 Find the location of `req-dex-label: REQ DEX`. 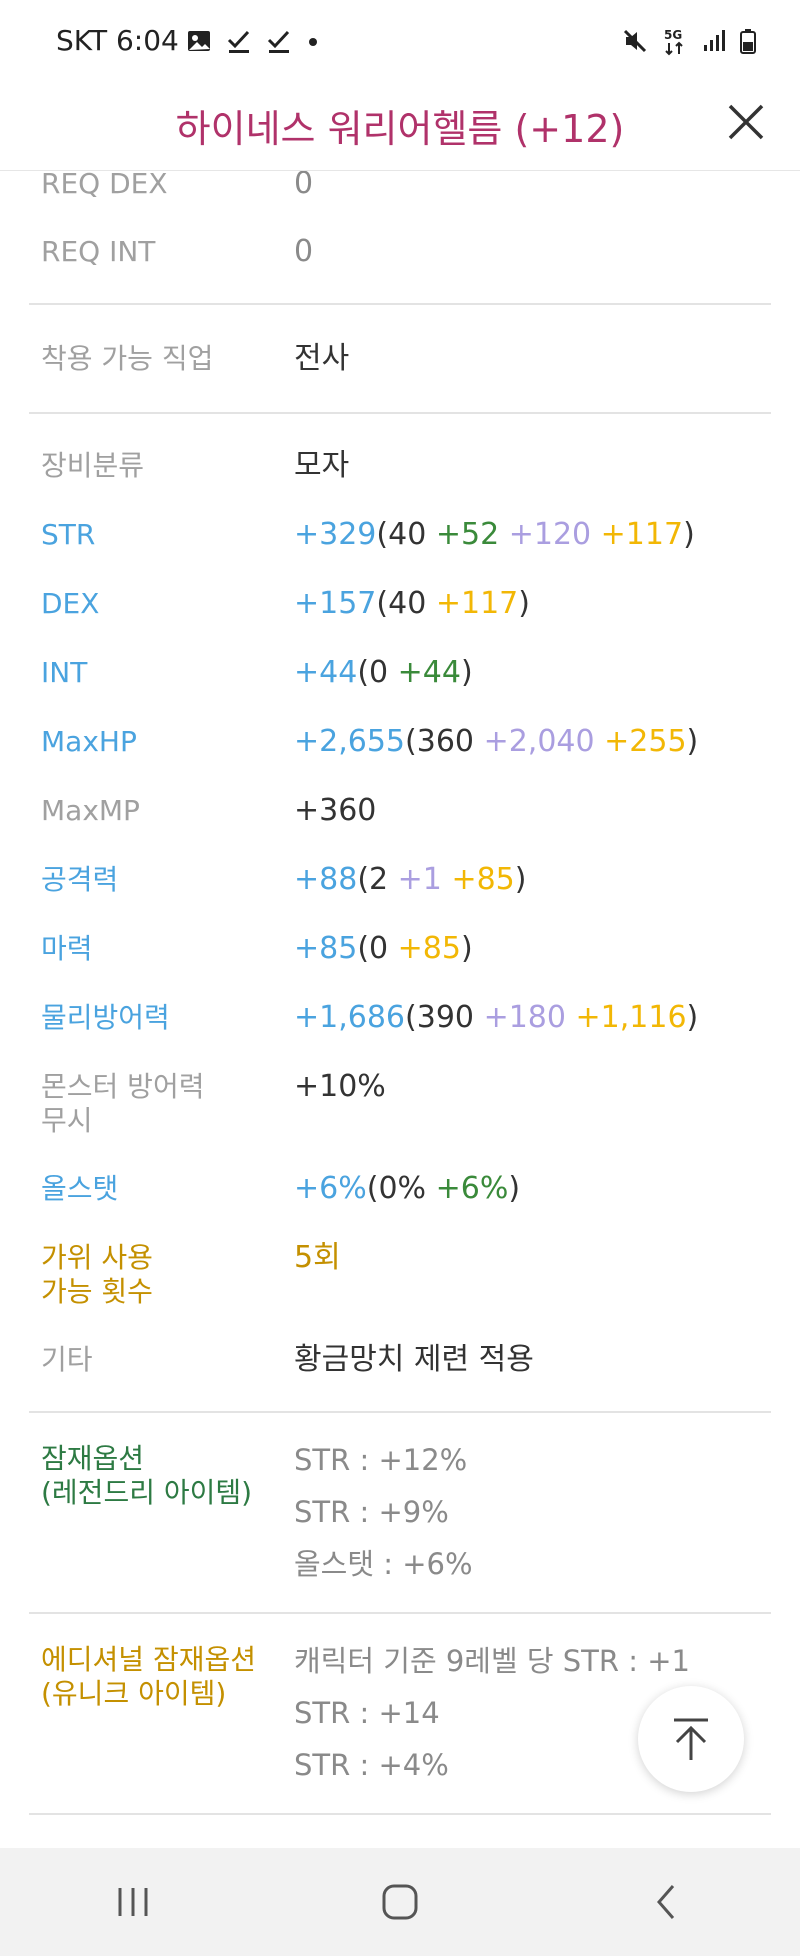

req-dex-label: REQ DEX is located at coordinates (104, 183).